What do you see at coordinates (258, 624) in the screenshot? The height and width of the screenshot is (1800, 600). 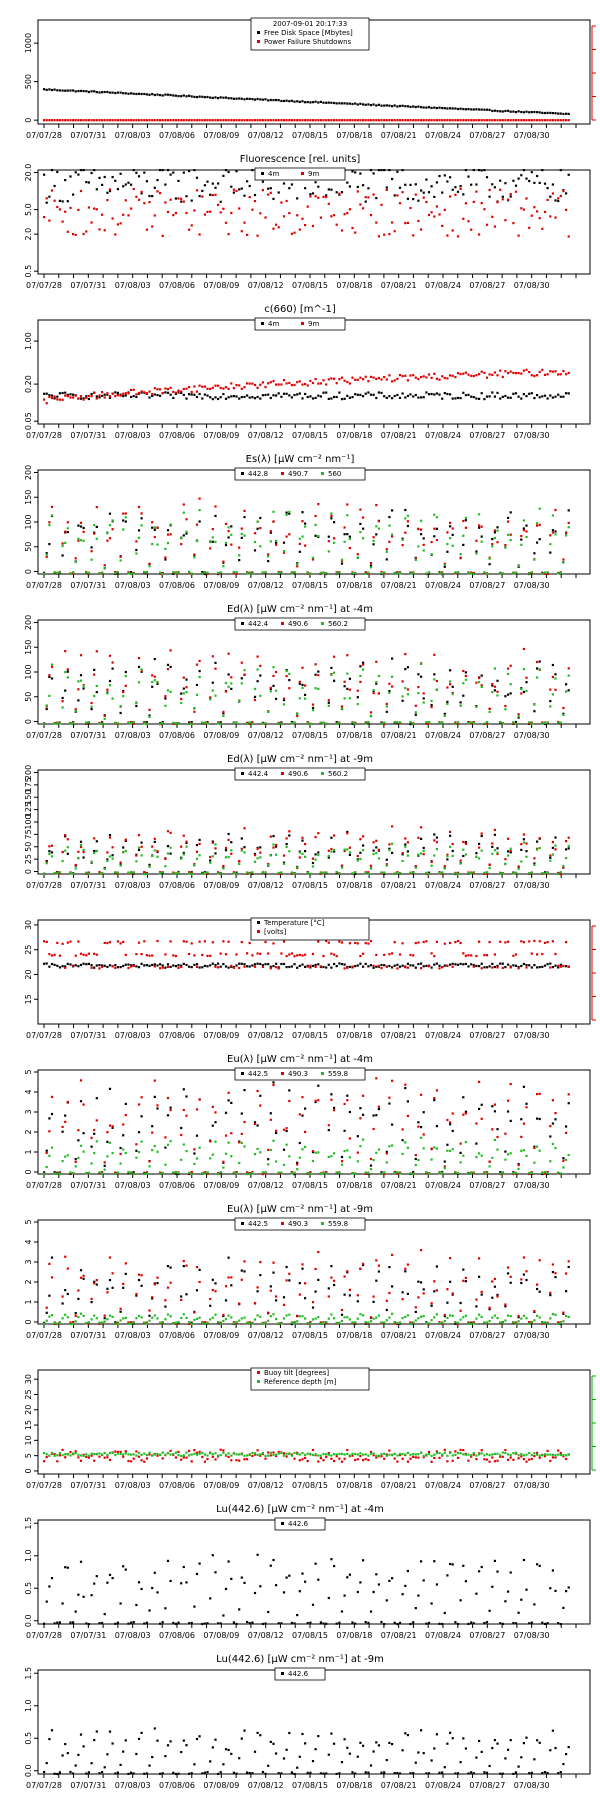 I see `legend-label: 442.4` at bounding box center [258, 624].